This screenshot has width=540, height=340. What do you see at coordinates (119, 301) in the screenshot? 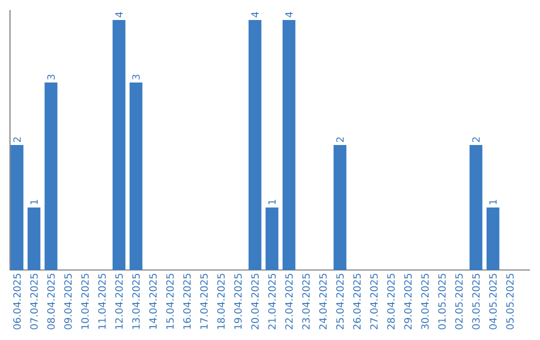
I see `x-tick-label: 12.04.2025` at bounding box center [119, 301].